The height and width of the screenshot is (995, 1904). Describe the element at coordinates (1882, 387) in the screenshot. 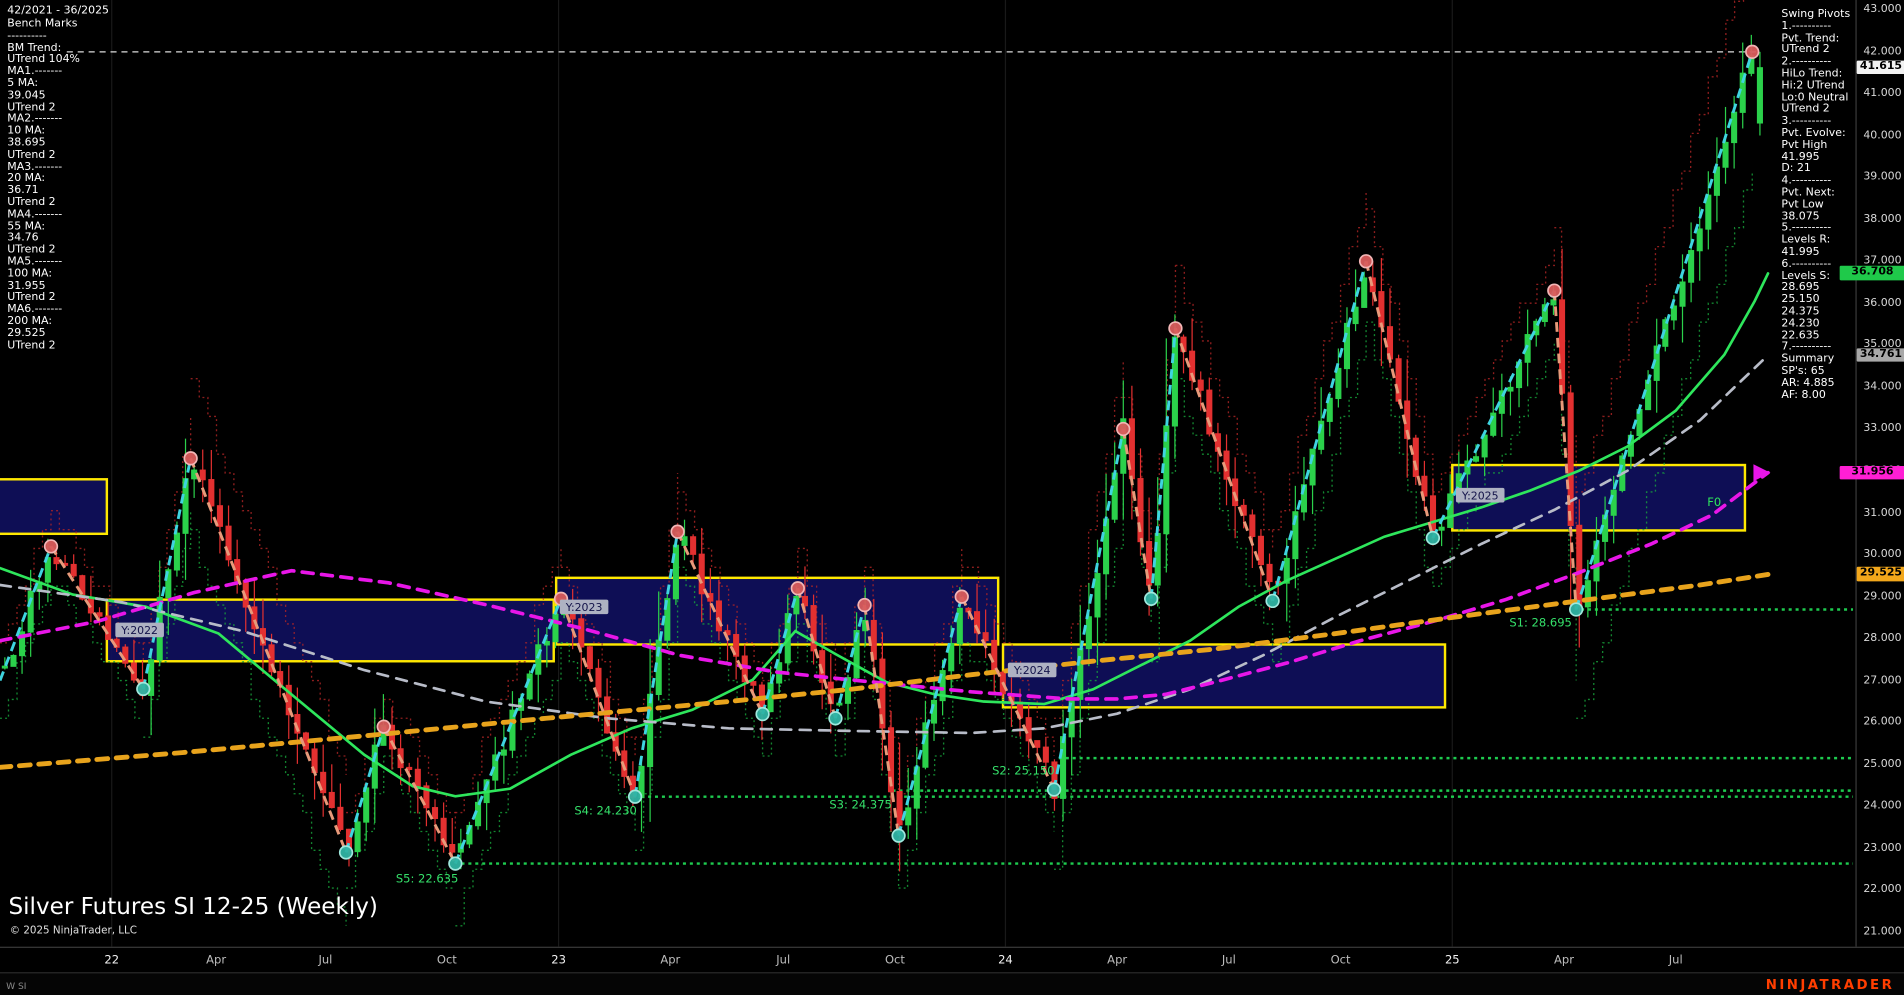

I see `price-tick: 34.000` at that location.